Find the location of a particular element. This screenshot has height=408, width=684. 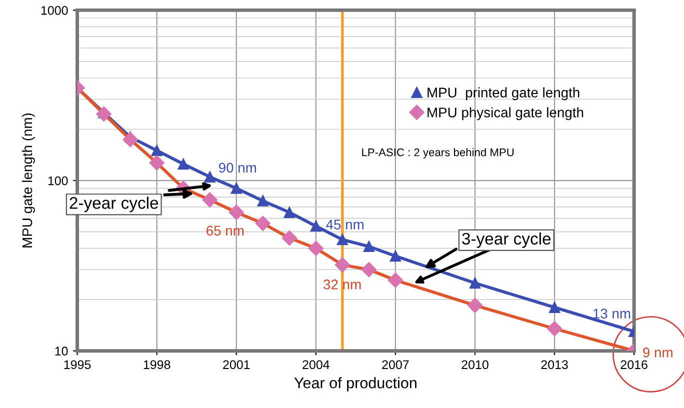

annotation: 2-year cycle is located at coordinates (114, 204).